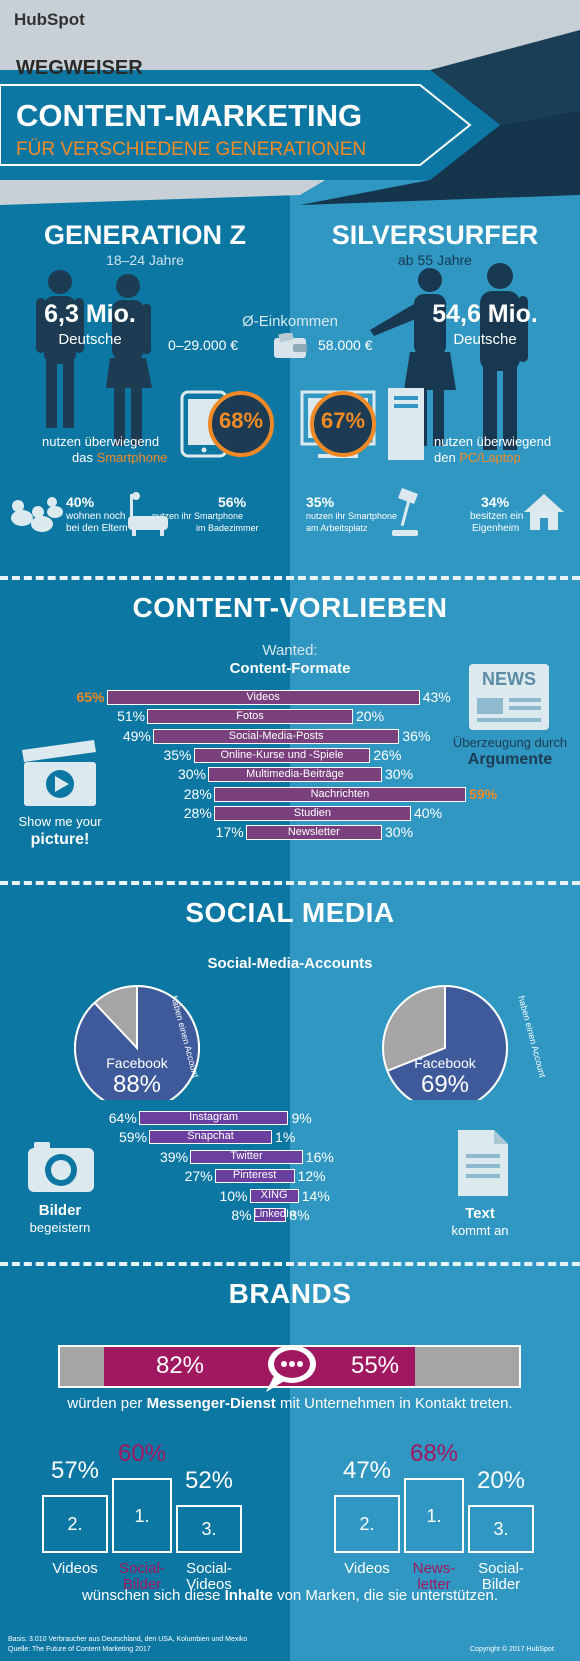 This screenshot has width=580, height=1661. I want to click on header-arrow, so click(250, 125).